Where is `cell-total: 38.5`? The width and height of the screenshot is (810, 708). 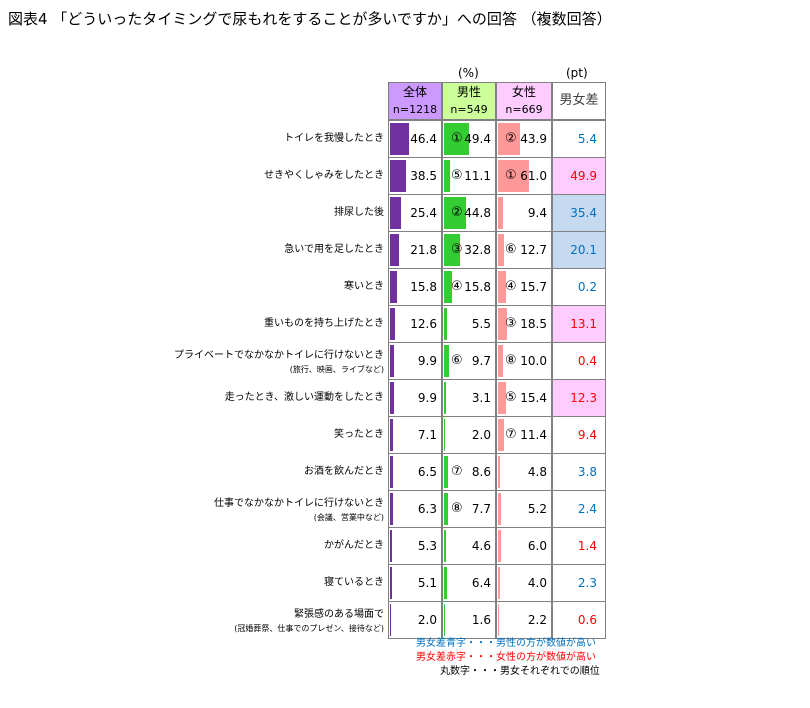 cell-total: 38.5 is located at coordinates (415, 176).